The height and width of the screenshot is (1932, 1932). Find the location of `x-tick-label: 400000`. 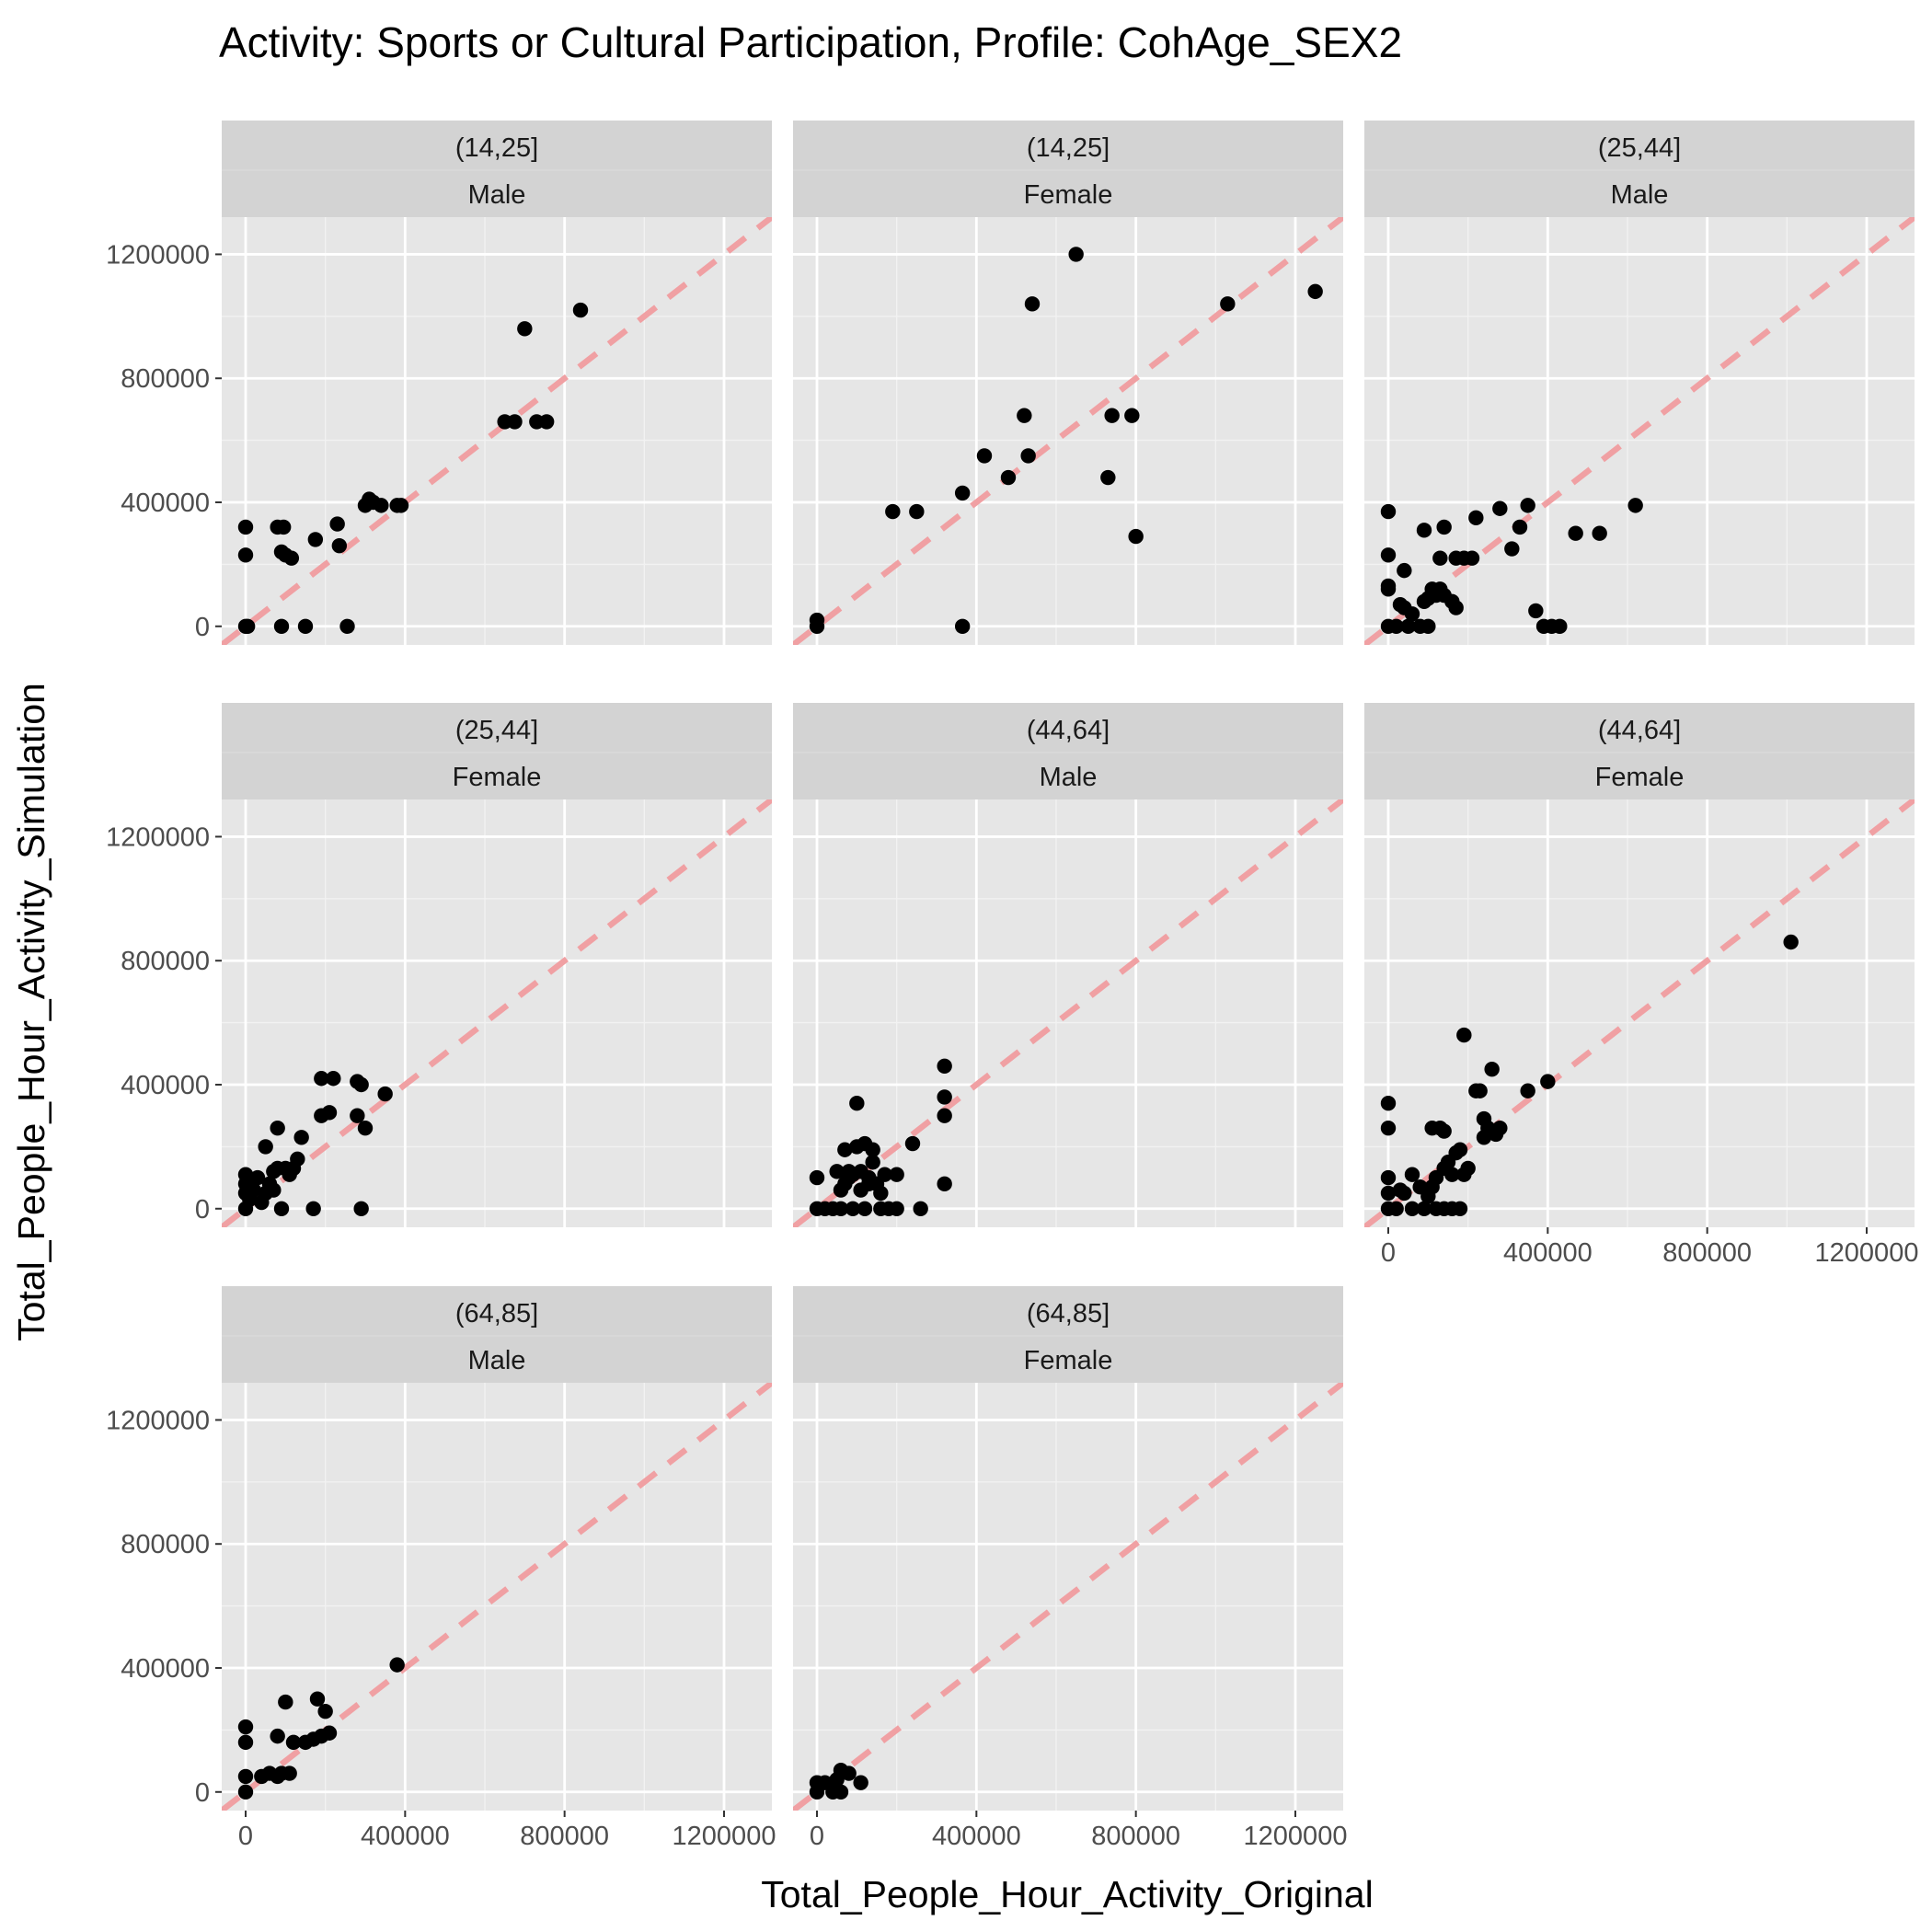

x-tick-label: 400000 is located at coordinates (1548, 1253).